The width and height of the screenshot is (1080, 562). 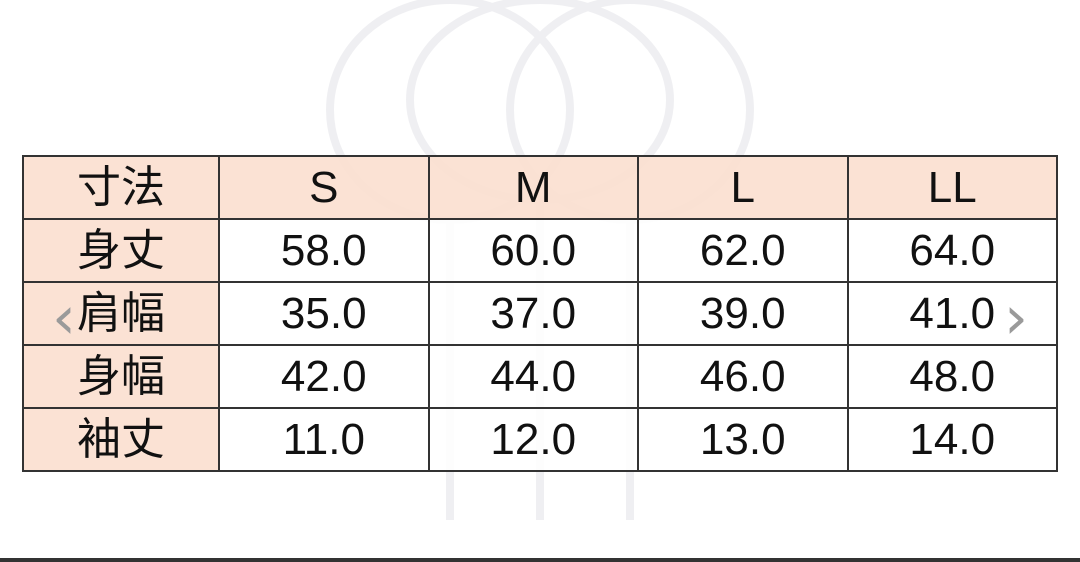 I want to click on table-cell: 11.0, so click(x=324, y=439).